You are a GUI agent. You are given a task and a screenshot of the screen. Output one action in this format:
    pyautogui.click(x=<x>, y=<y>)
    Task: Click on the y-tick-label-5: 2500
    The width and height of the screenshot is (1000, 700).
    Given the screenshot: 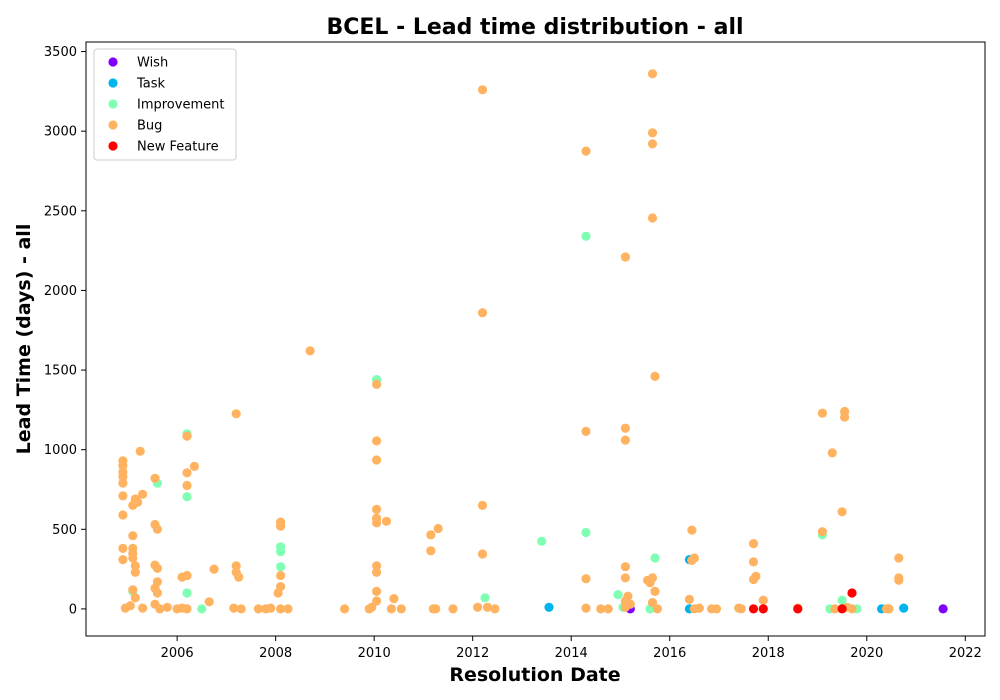 What is the action you would take?
    pyautogui.click(x=60, y=211)
    